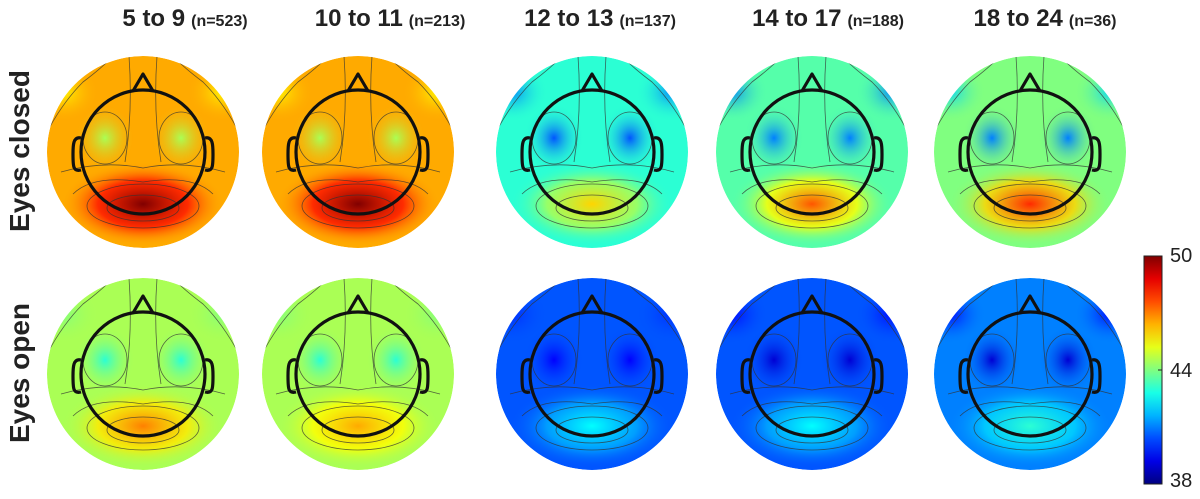 The width and height of the screenshot is (1200, 499). What do you see at coordinates (1045, 21) in the screenshot?
I see `column-title-18-to-24: 18 to 24 (n=36)` at bounding box center [1045, 21].